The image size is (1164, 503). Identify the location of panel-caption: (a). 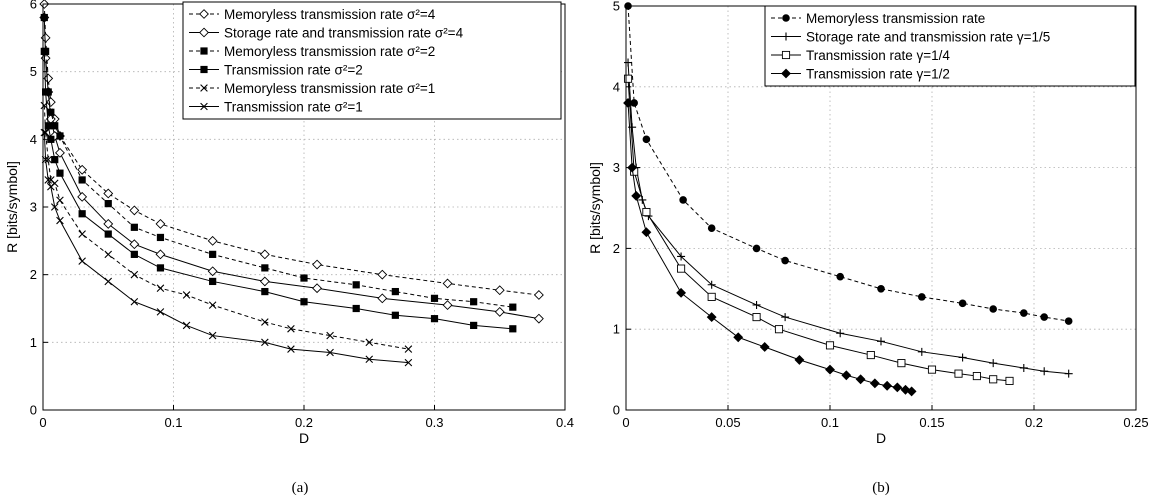
(300, 488).